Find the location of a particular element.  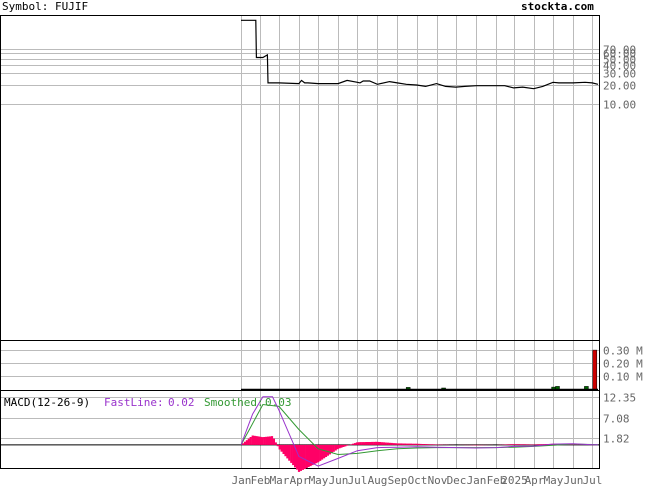

site-name: stockta.com is located at coordinates (557, 6).